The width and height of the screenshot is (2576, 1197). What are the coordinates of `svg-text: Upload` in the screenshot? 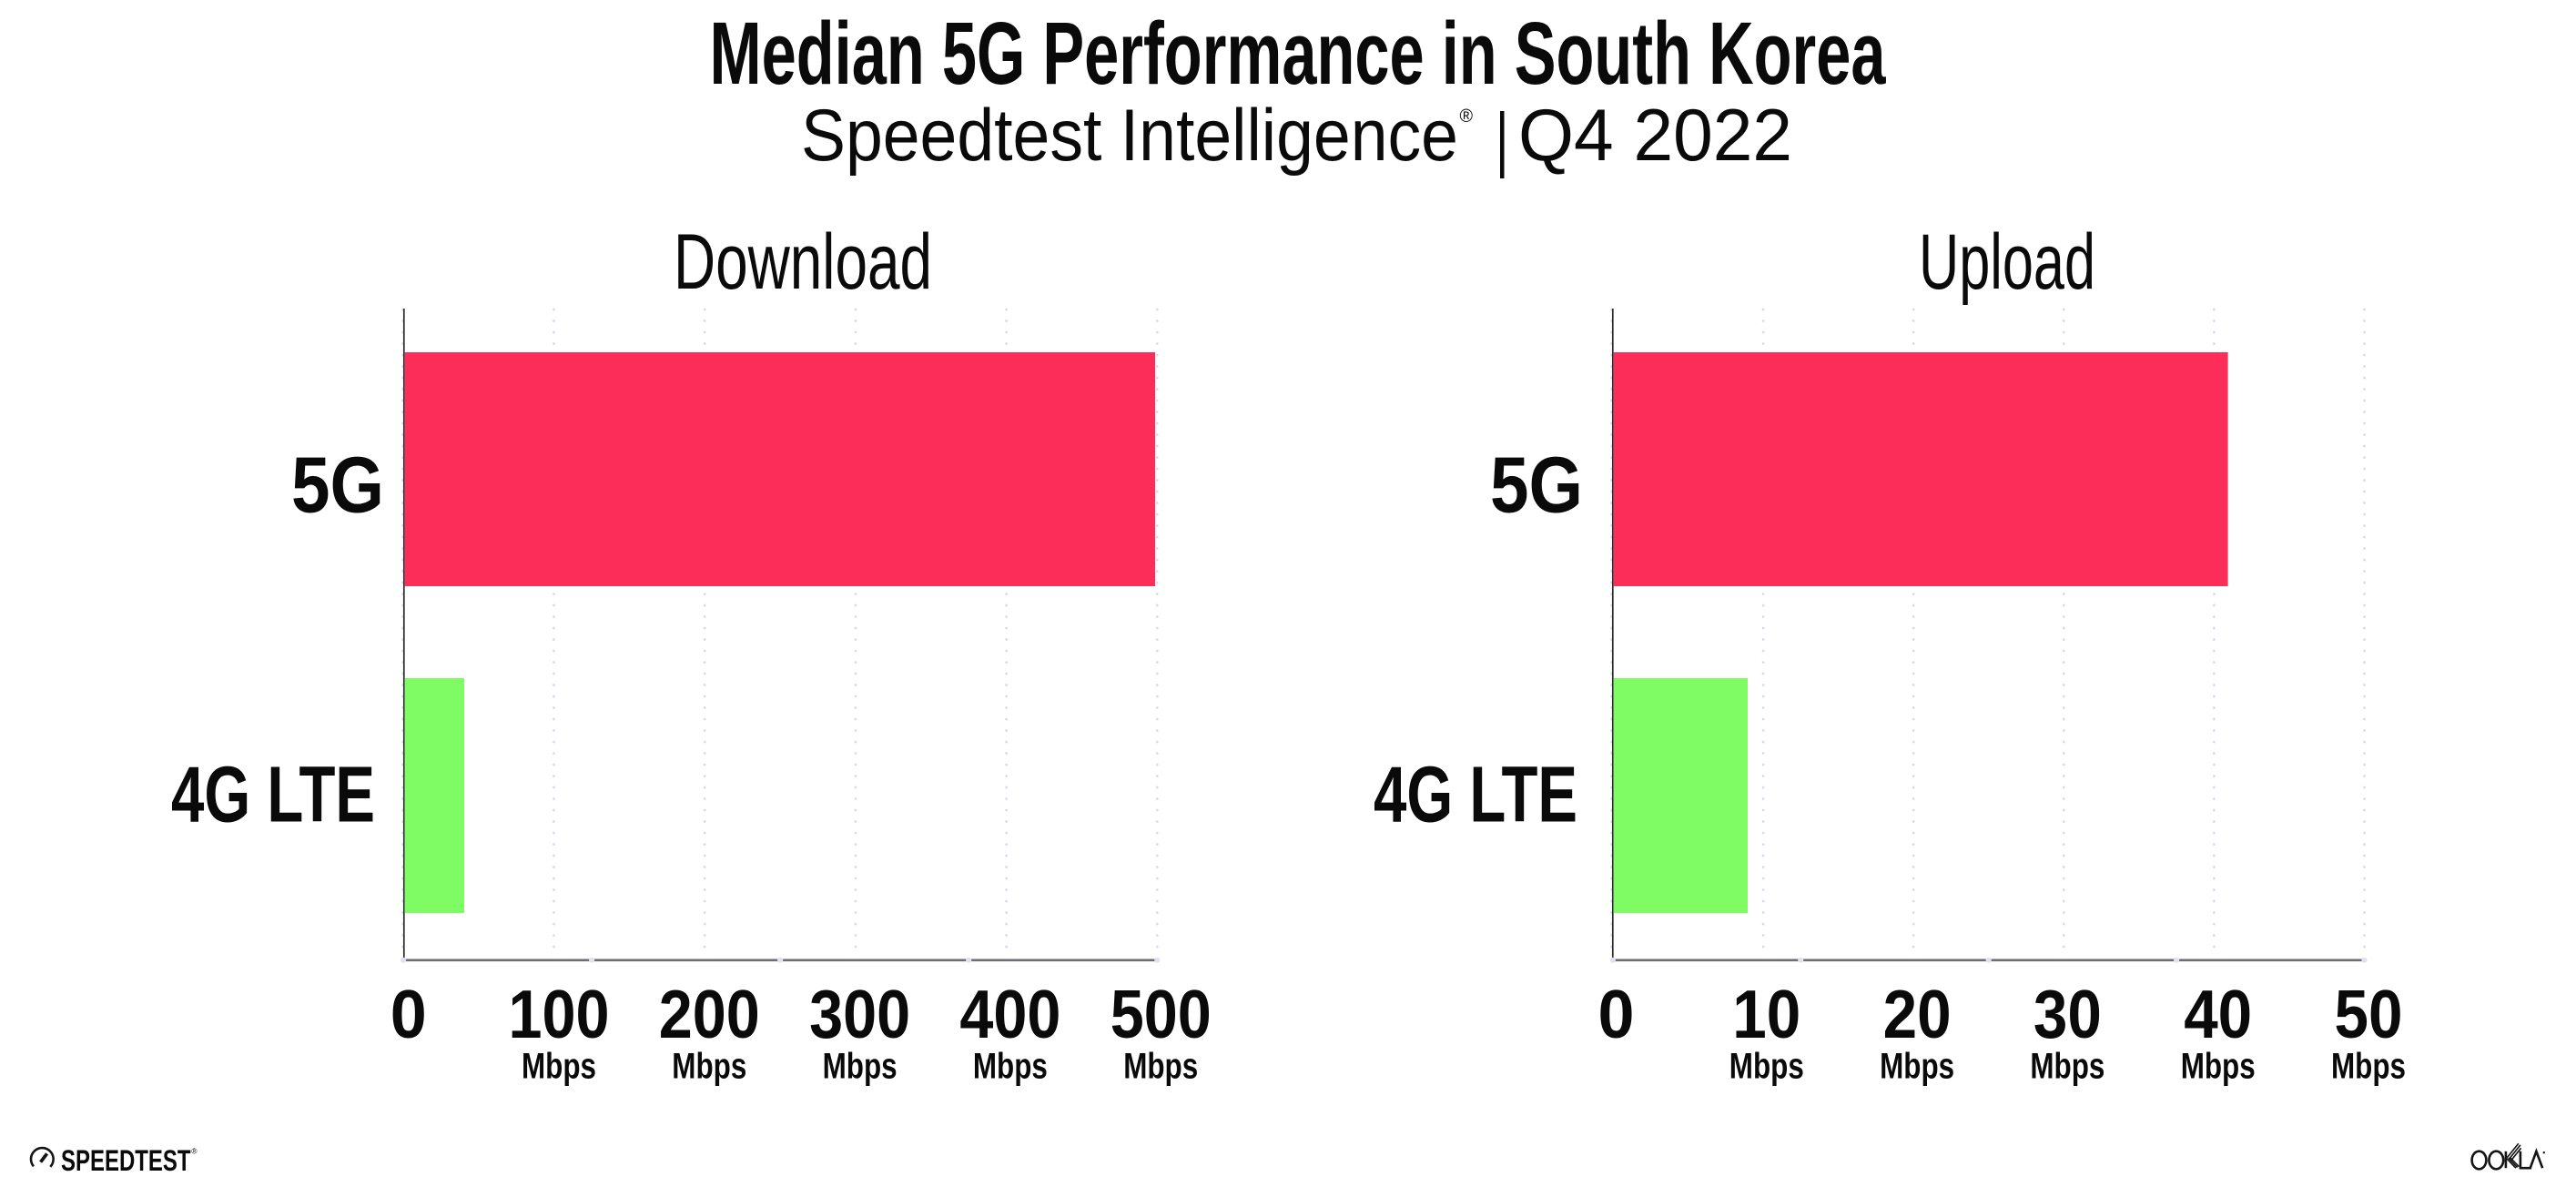 It's located at (2007, 262).